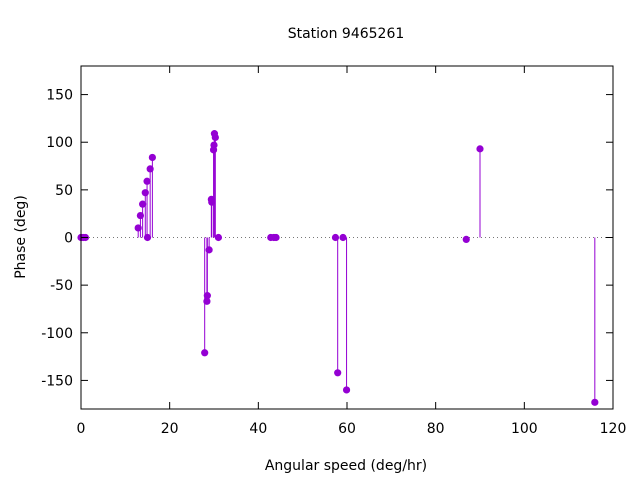 Image resolution: width=640 pixels, height=480 pixels. Describe the element at coordinates (64, 191) in the screenshot. I see `y-tick-label: 50` at that location.